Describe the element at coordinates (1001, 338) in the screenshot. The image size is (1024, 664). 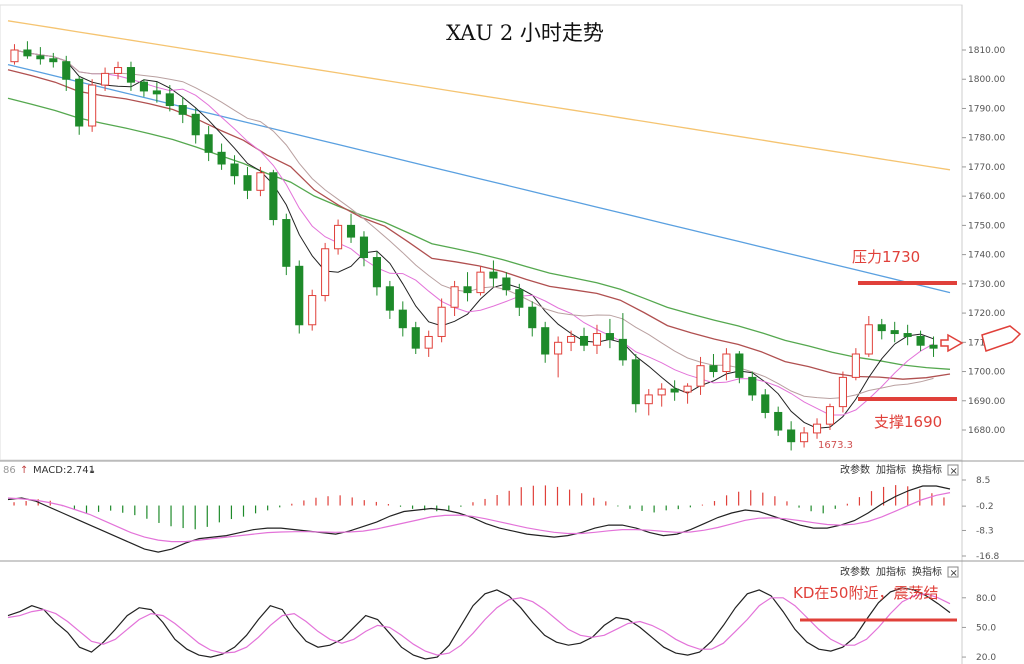
I see `arrow-up-right-icon` at that location.